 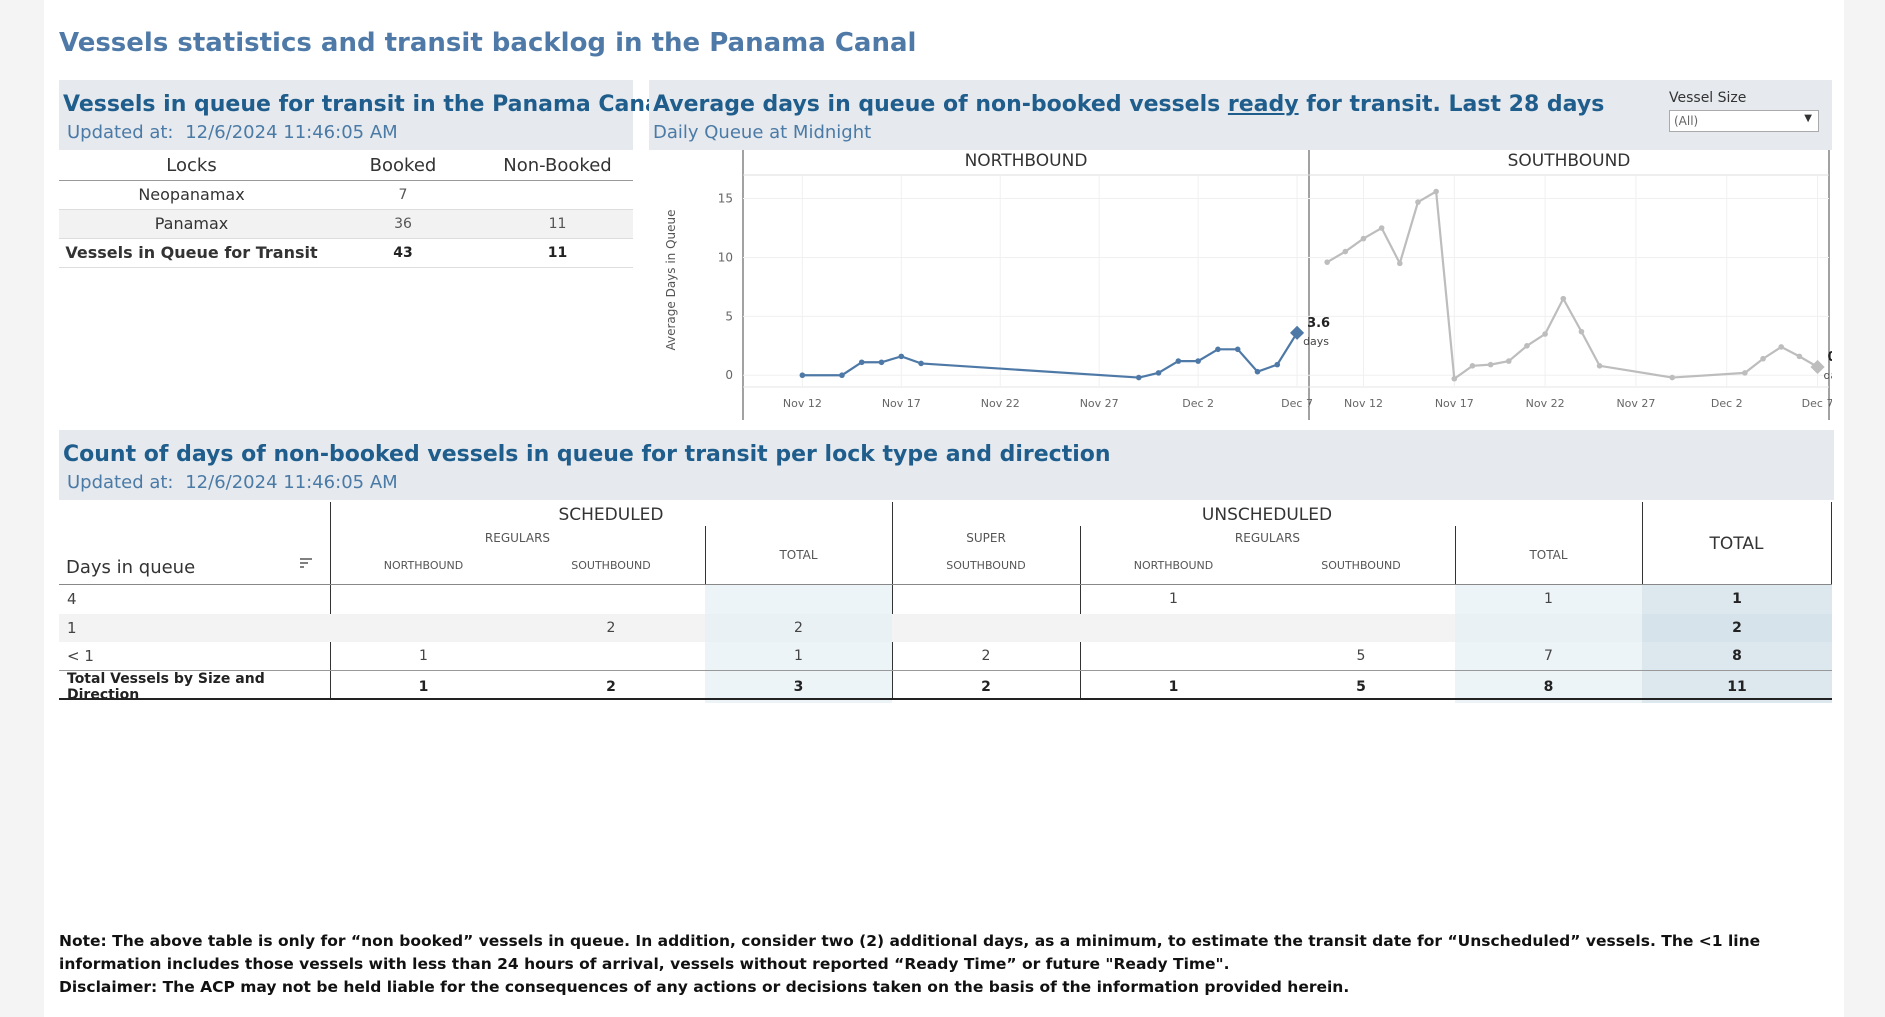 I want to click on col-locks: Locks, so click(x=191, y=166).